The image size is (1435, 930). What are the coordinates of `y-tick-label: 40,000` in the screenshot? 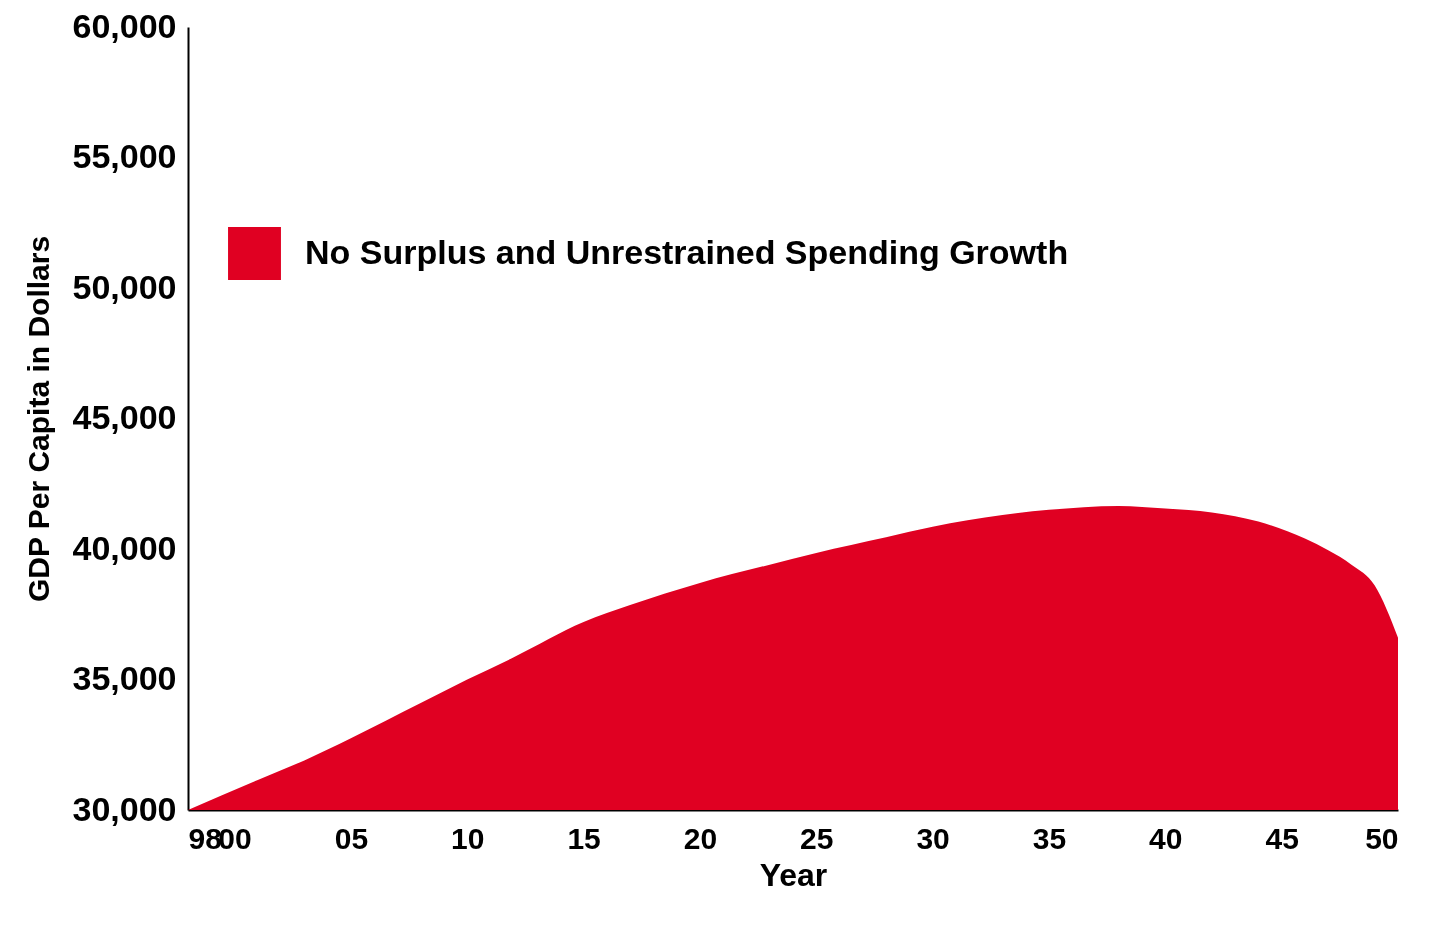 It's located at (124, 547).